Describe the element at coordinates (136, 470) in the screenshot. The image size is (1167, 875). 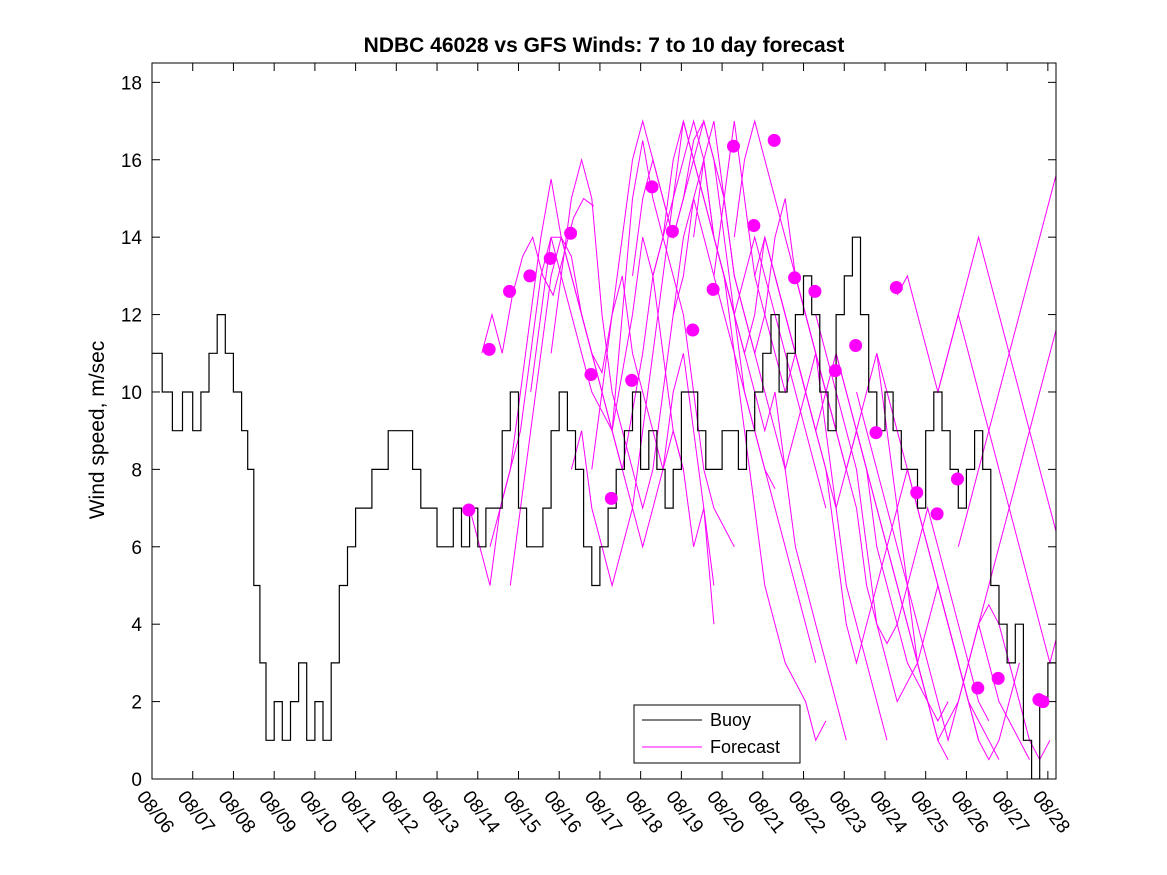
I see `y-tick-label-4: 8` at that location.